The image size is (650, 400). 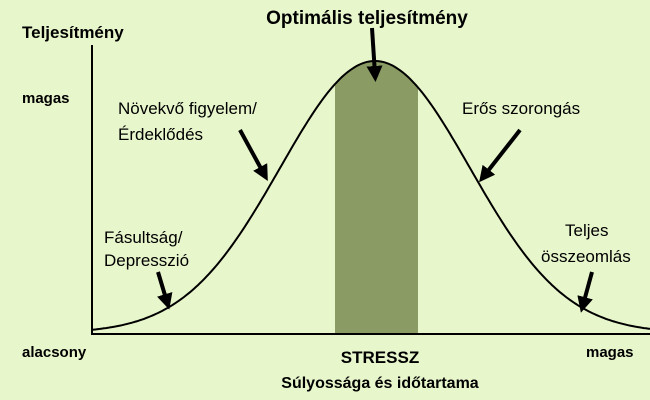 What do you see at coordinates (610, 352) in the screenshot?
I see `x-high: magas` at bounding box center [610, 352].